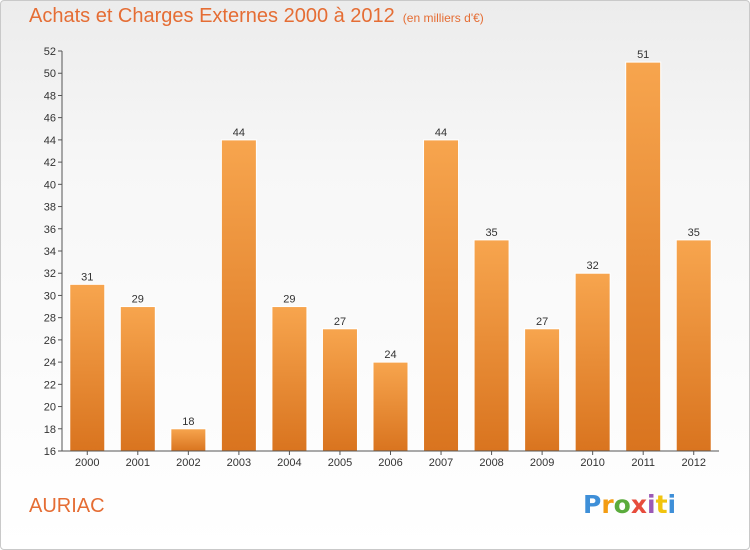 Image resolution: width=750 pixels, height=550 pixels. I want to click on bar-value-label: 32, so click(593, 266).